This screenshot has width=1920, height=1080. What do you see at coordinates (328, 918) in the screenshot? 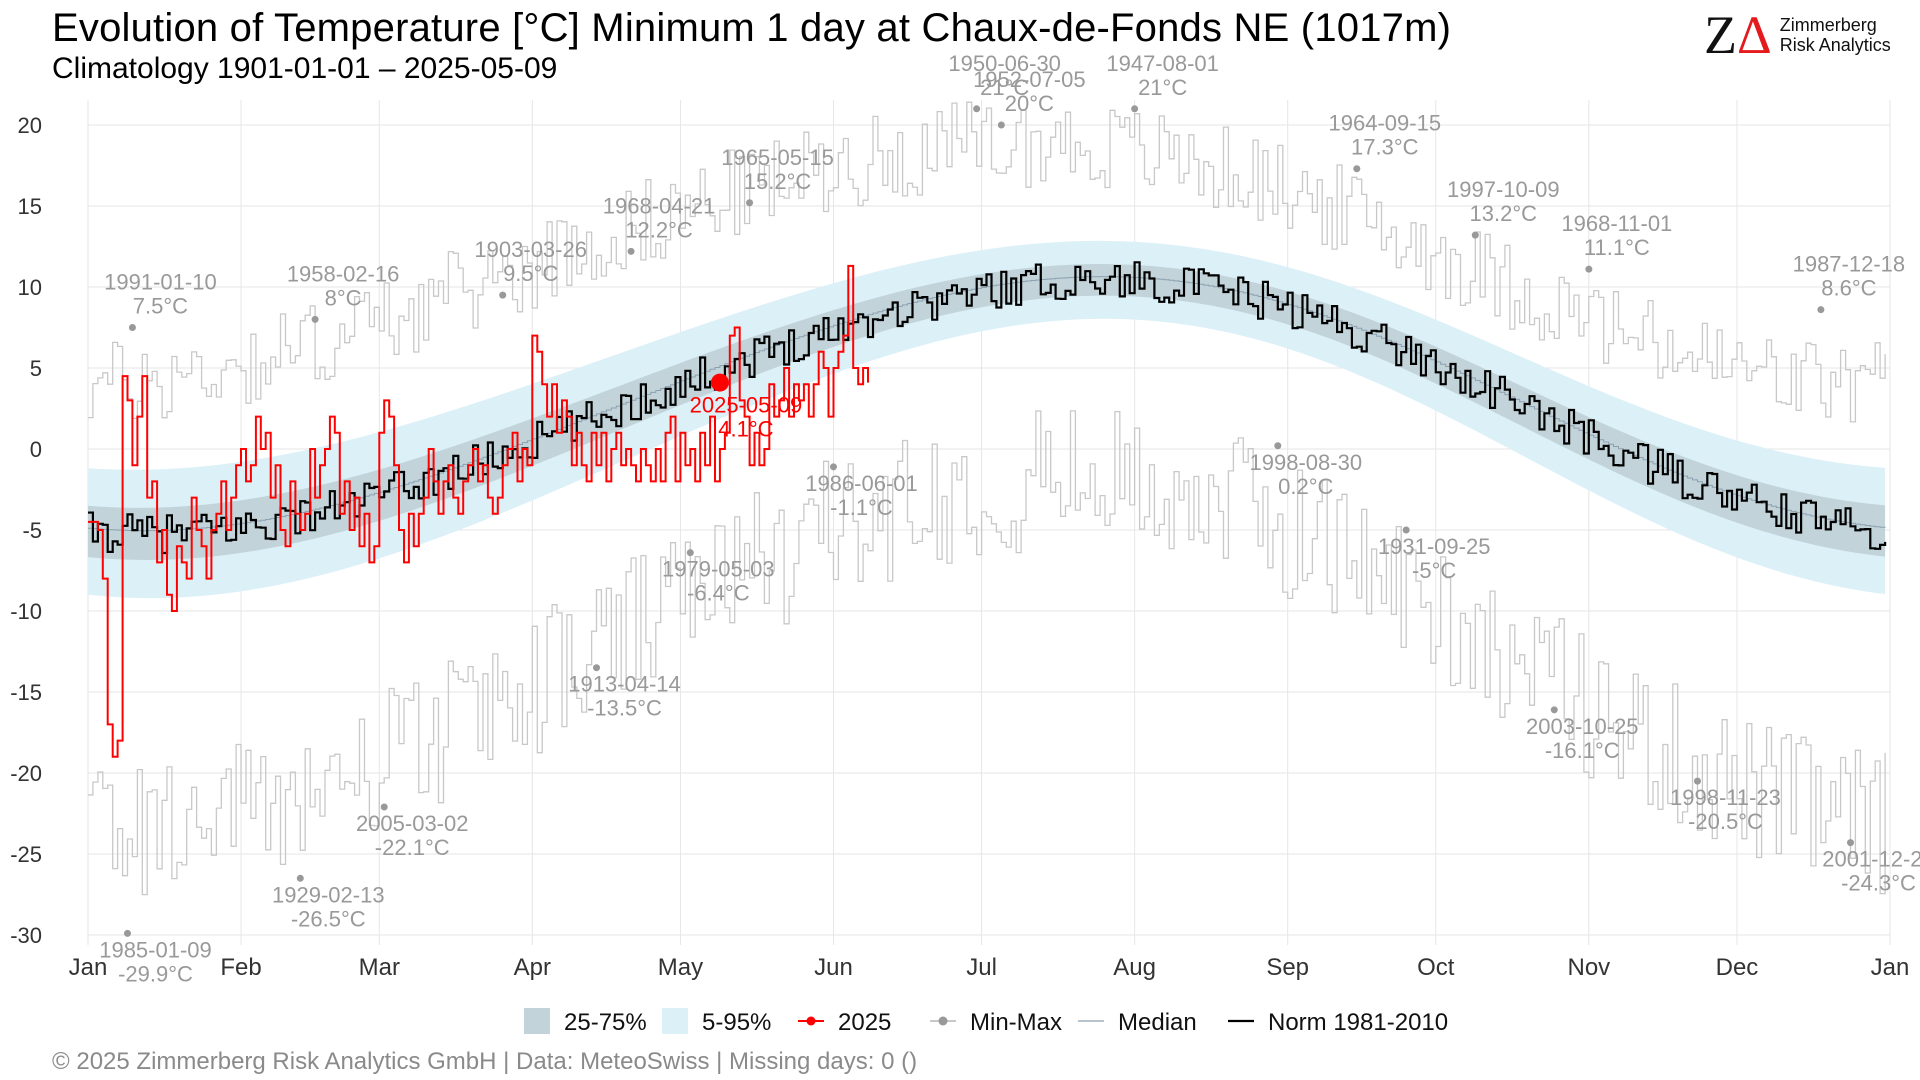
I see `record-value-13: -26.5°C` at bounding box center [328, 918].